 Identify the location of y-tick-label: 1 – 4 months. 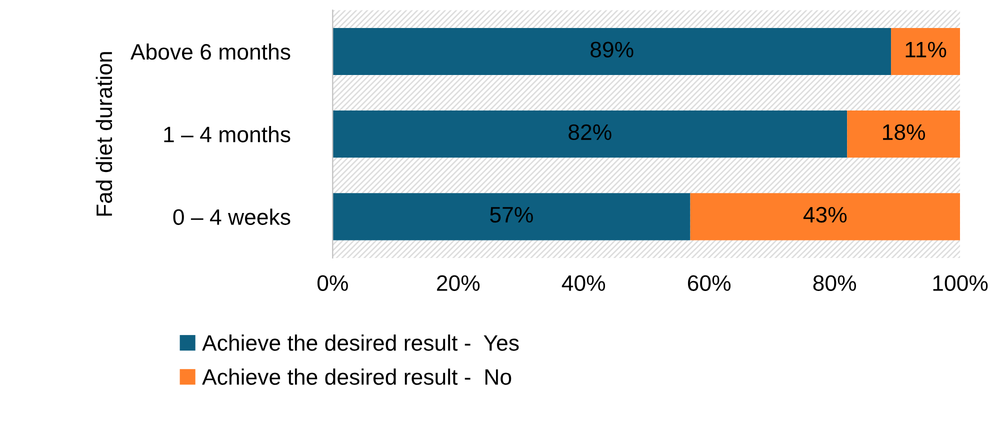
(227, 134).